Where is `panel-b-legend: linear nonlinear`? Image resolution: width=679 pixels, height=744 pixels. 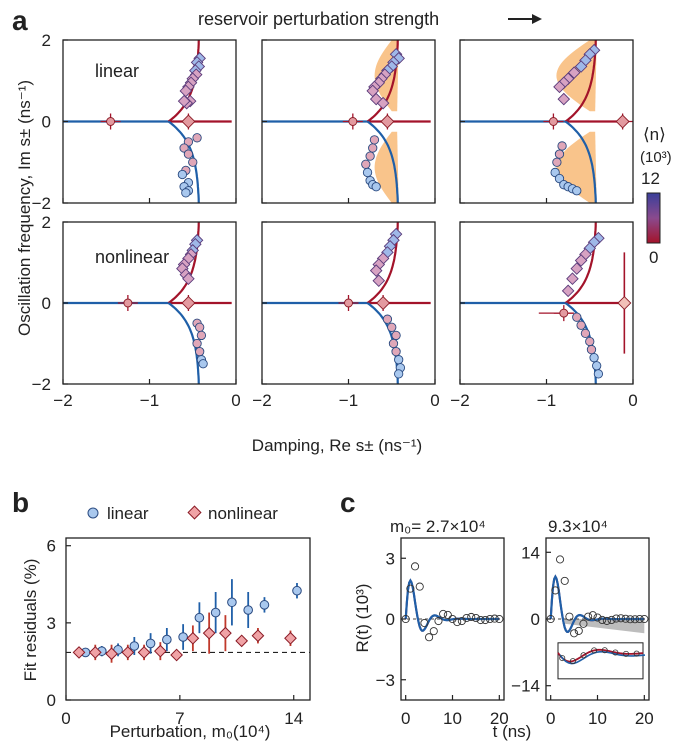 panel-b-legend: linear nonlinear is located at coordinates (182, 513).